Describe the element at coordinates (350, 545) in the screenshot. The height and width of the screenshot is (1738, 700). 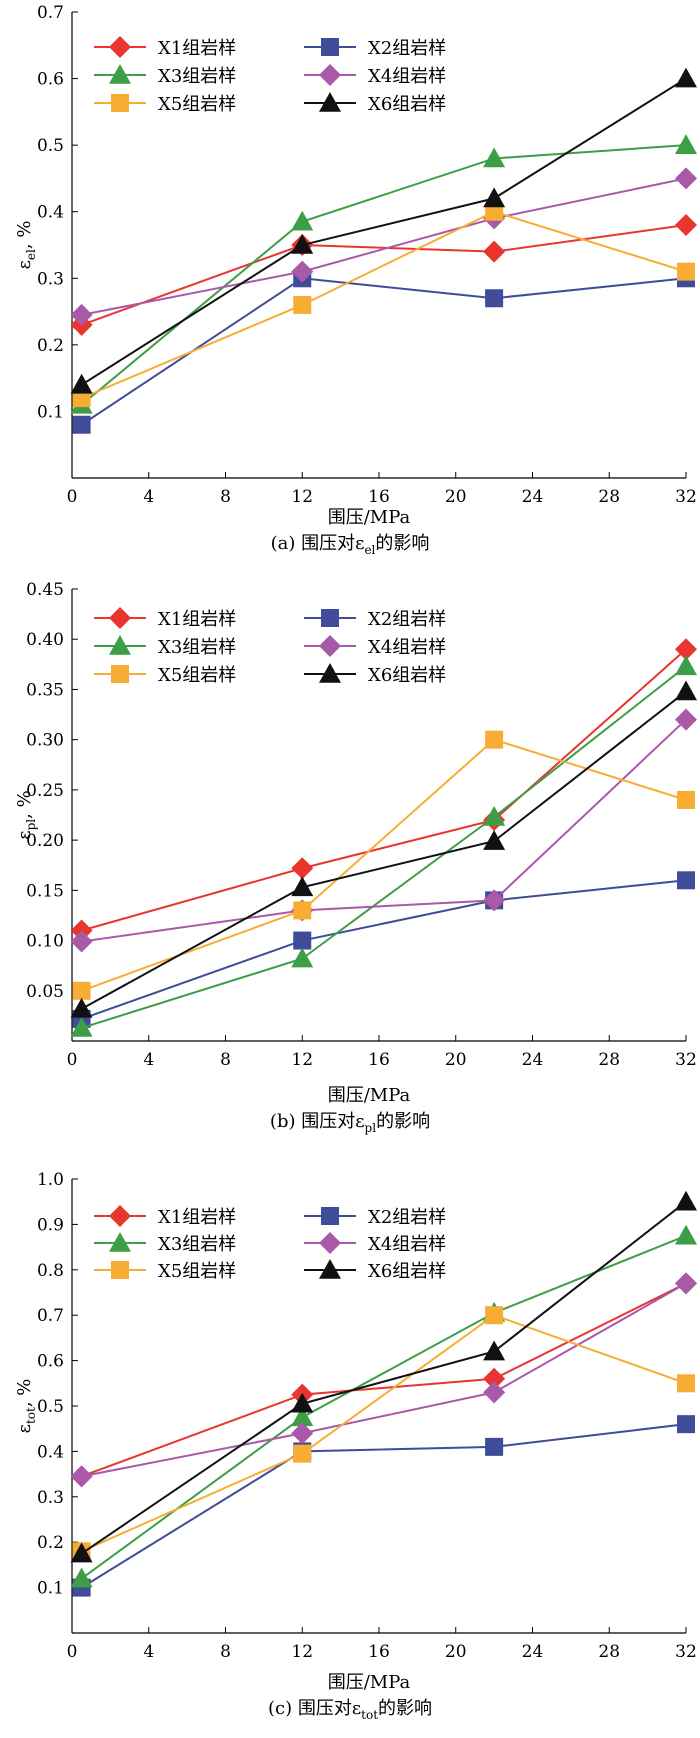
I see `figure-caption: (a) 围压对εel的影响` at that location.